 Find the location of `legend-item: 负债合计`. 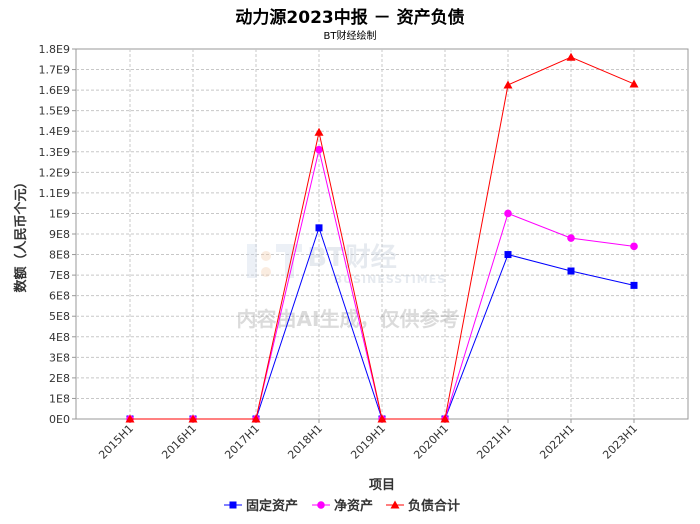

legend-item: 负债合计 is located at coordinates (423, 506).